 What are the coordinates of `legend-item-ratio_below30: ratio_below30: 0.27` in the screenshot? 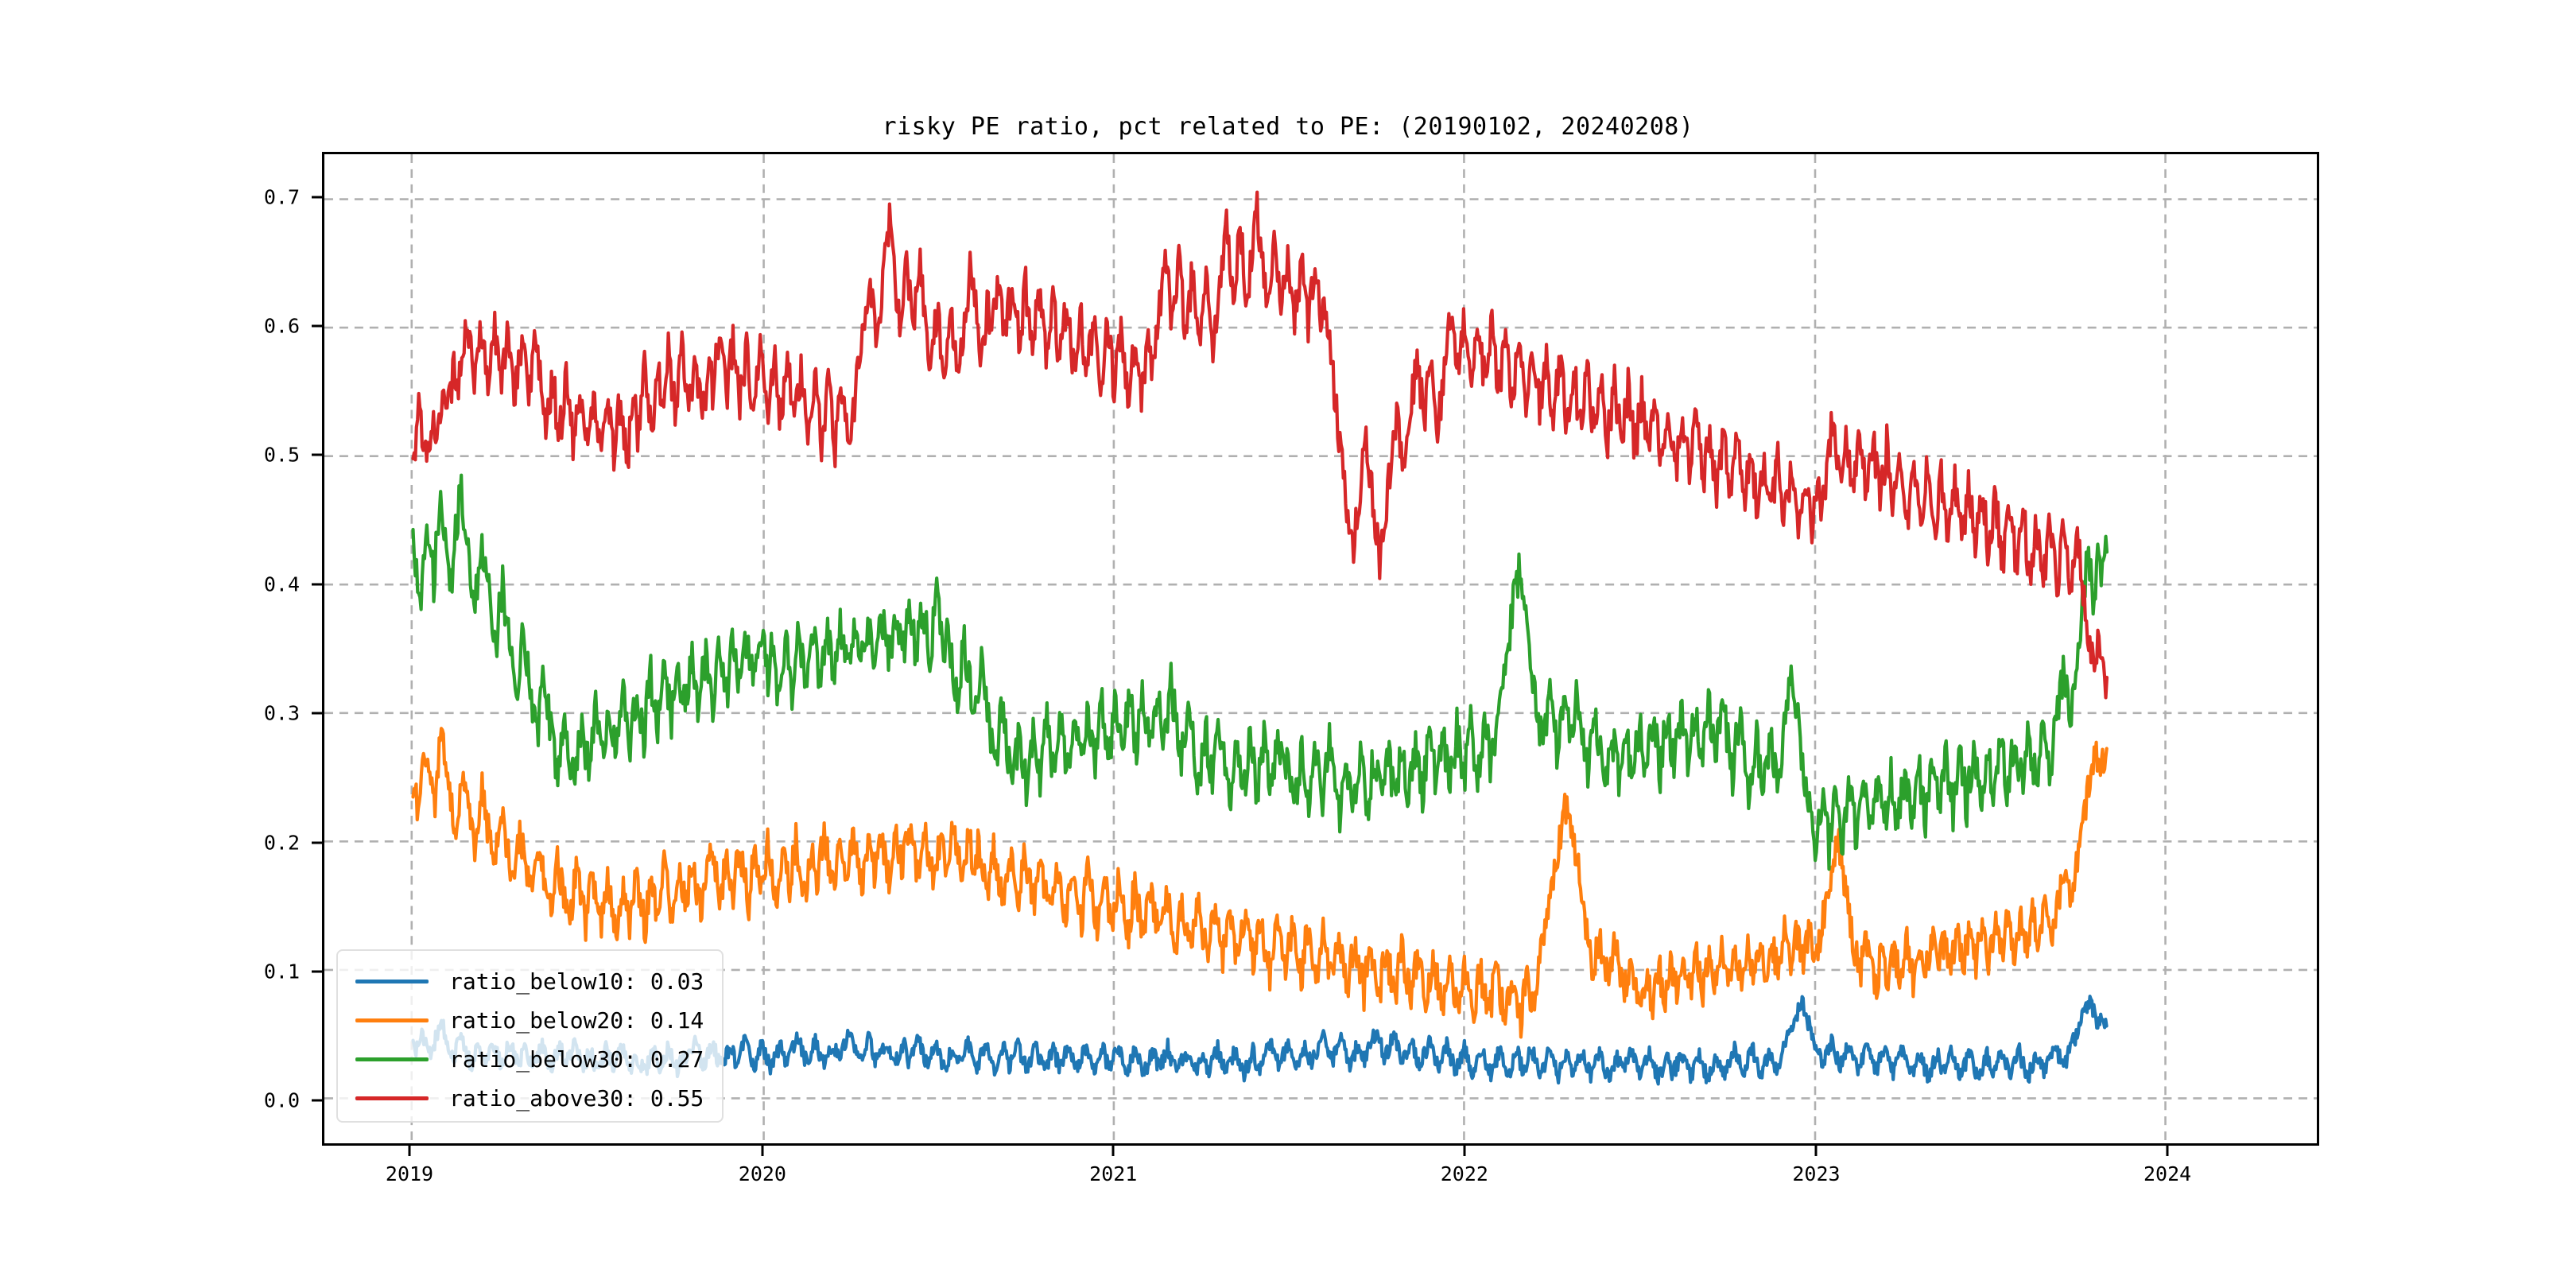 It's located at (530, 1059).